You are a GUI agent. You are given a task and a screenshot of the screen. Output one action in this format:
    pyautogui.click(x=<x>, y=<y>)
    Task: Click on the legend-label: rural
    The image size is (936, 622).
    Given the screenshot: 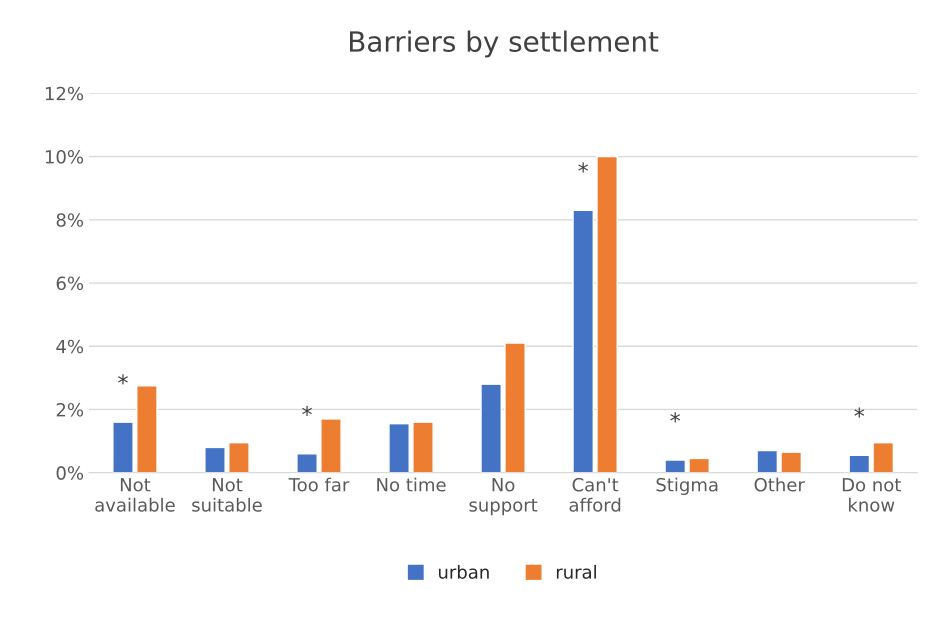 What is the action you would take?
    pyautogui.click(x=576, y=571)
    